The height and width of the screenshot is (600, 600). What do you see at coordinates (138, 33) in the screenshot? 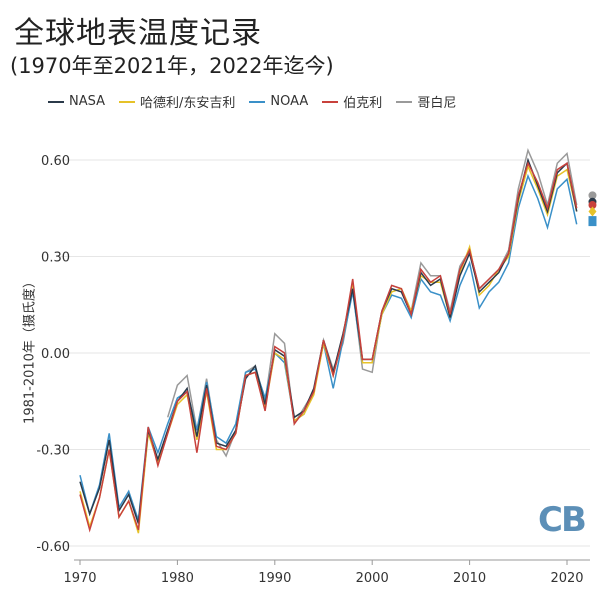
I see `chart-title: 全球地表温度记录` at bounding box center [138, 33].